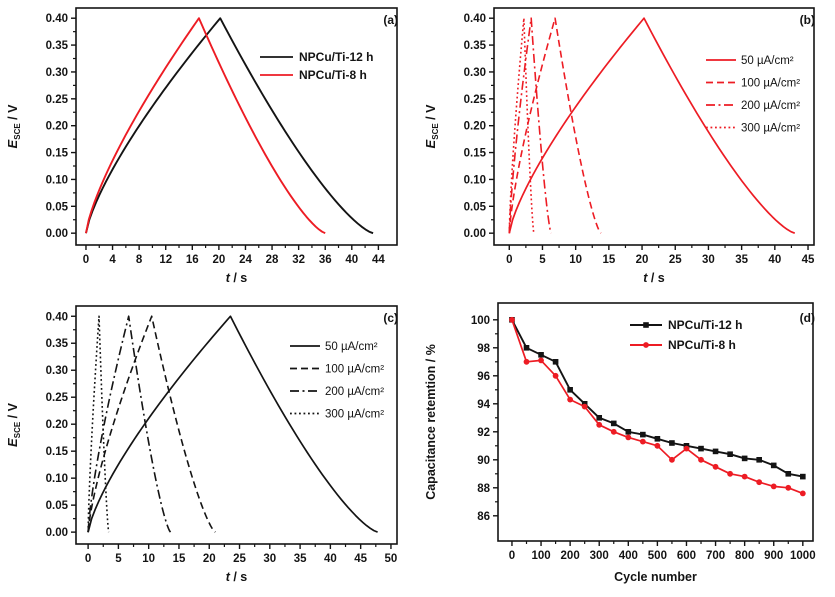  What do you see at coordinates (57, 100) in the screenshot?
I see `y-tick-label: 0.25` at bounding box center [57, 100].